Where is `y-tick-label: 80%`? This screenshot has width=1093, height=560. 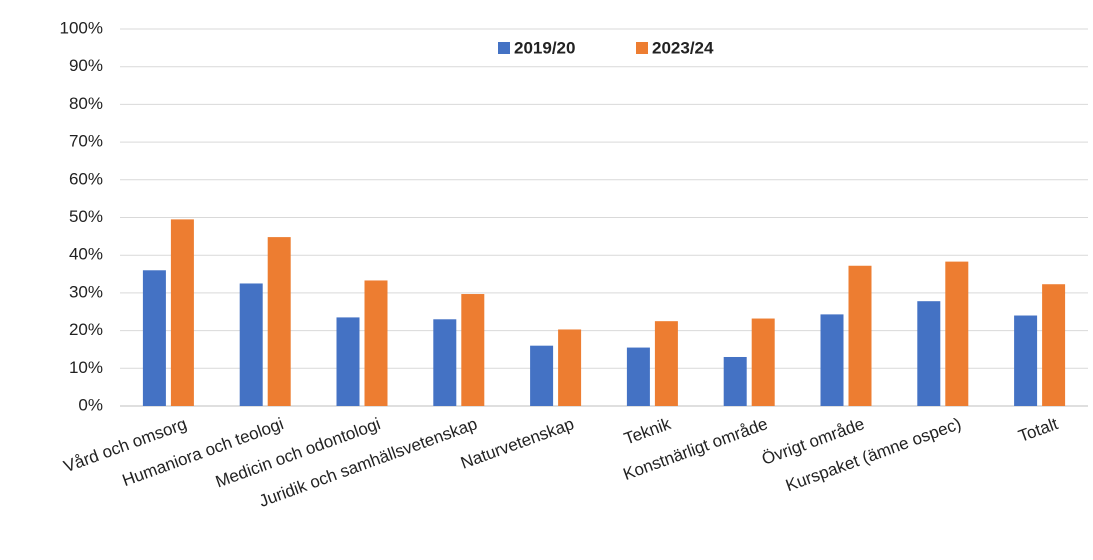
y-tick-label: 80% is located at coordinates (86, 103).